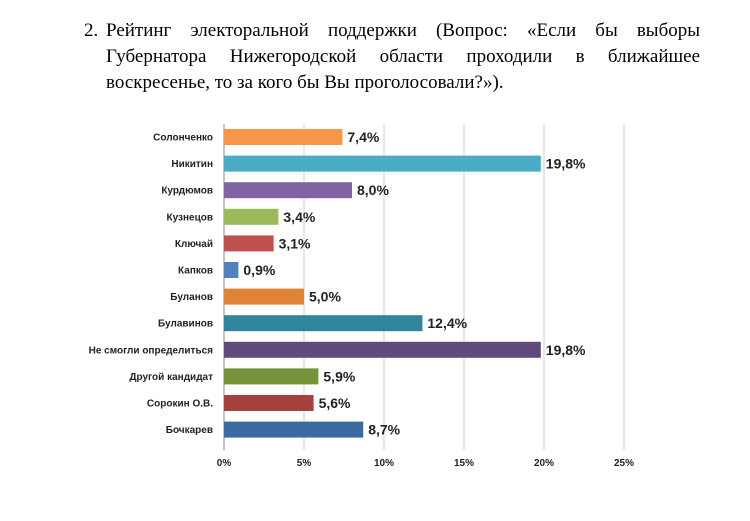  I want to click on data-label: 3,4%, so click(299, 217).